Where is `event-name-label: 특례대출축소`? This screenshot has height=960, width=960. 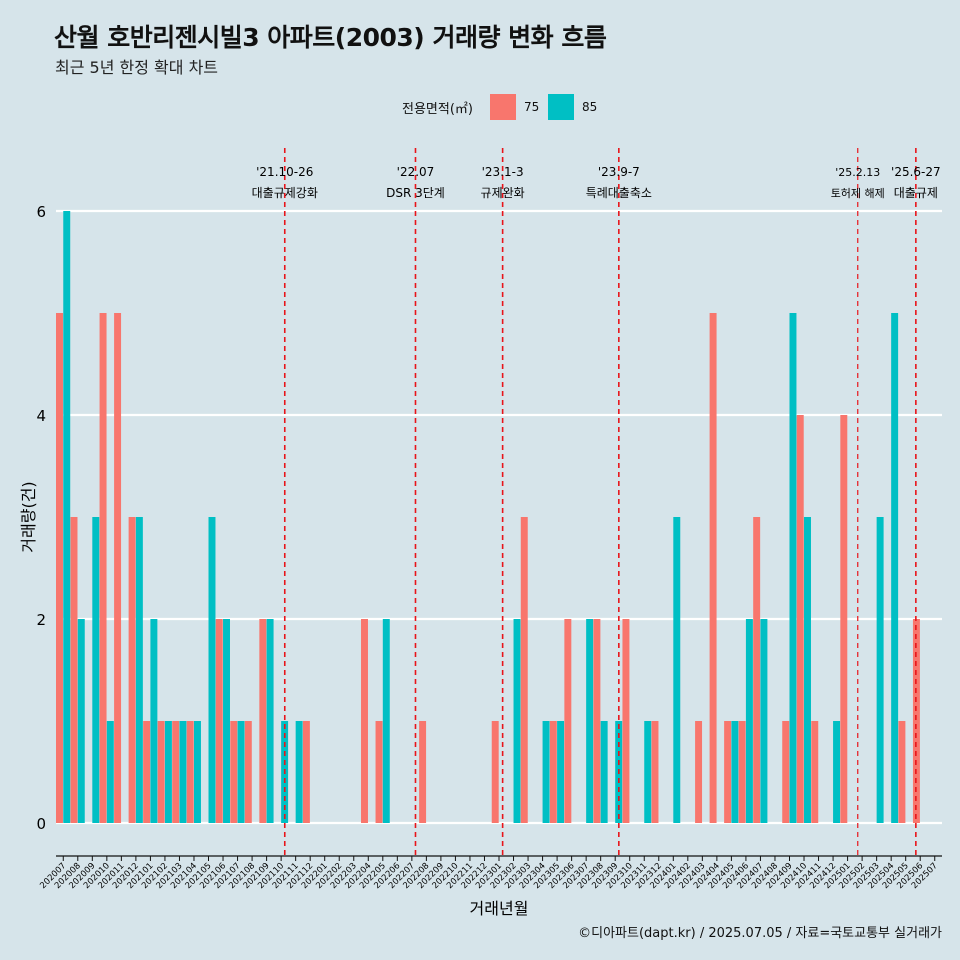 event-name-label: 특례대출축소 is located at coordinates (619, 193).